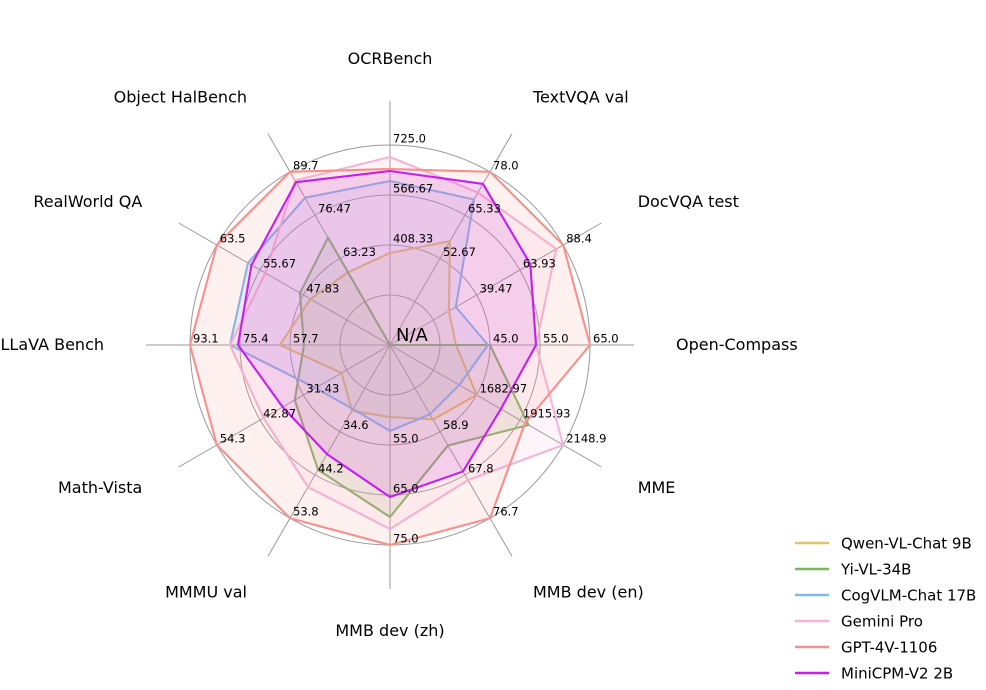 This screenshot has height=690, width=986. Describe the element at coordinates (897, 674) in the screenshot. I see `legend-label: MiniCPM-V2 2B` at that location.